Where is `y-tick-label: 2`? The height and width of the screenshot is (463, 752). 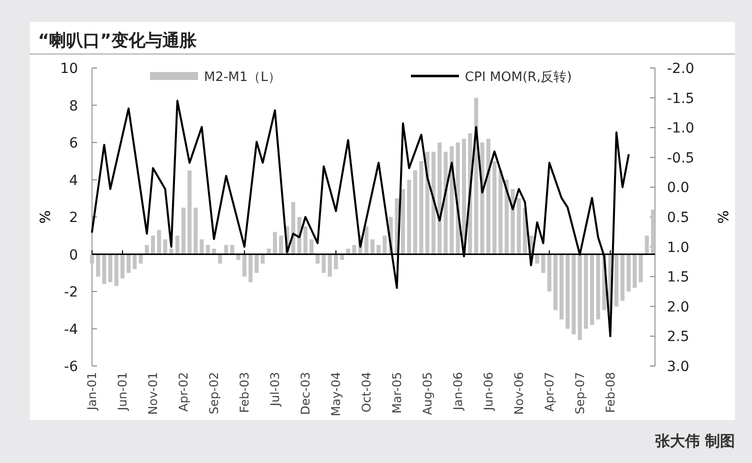
y-tick-label: 2 is located at coordinates (73, 218).